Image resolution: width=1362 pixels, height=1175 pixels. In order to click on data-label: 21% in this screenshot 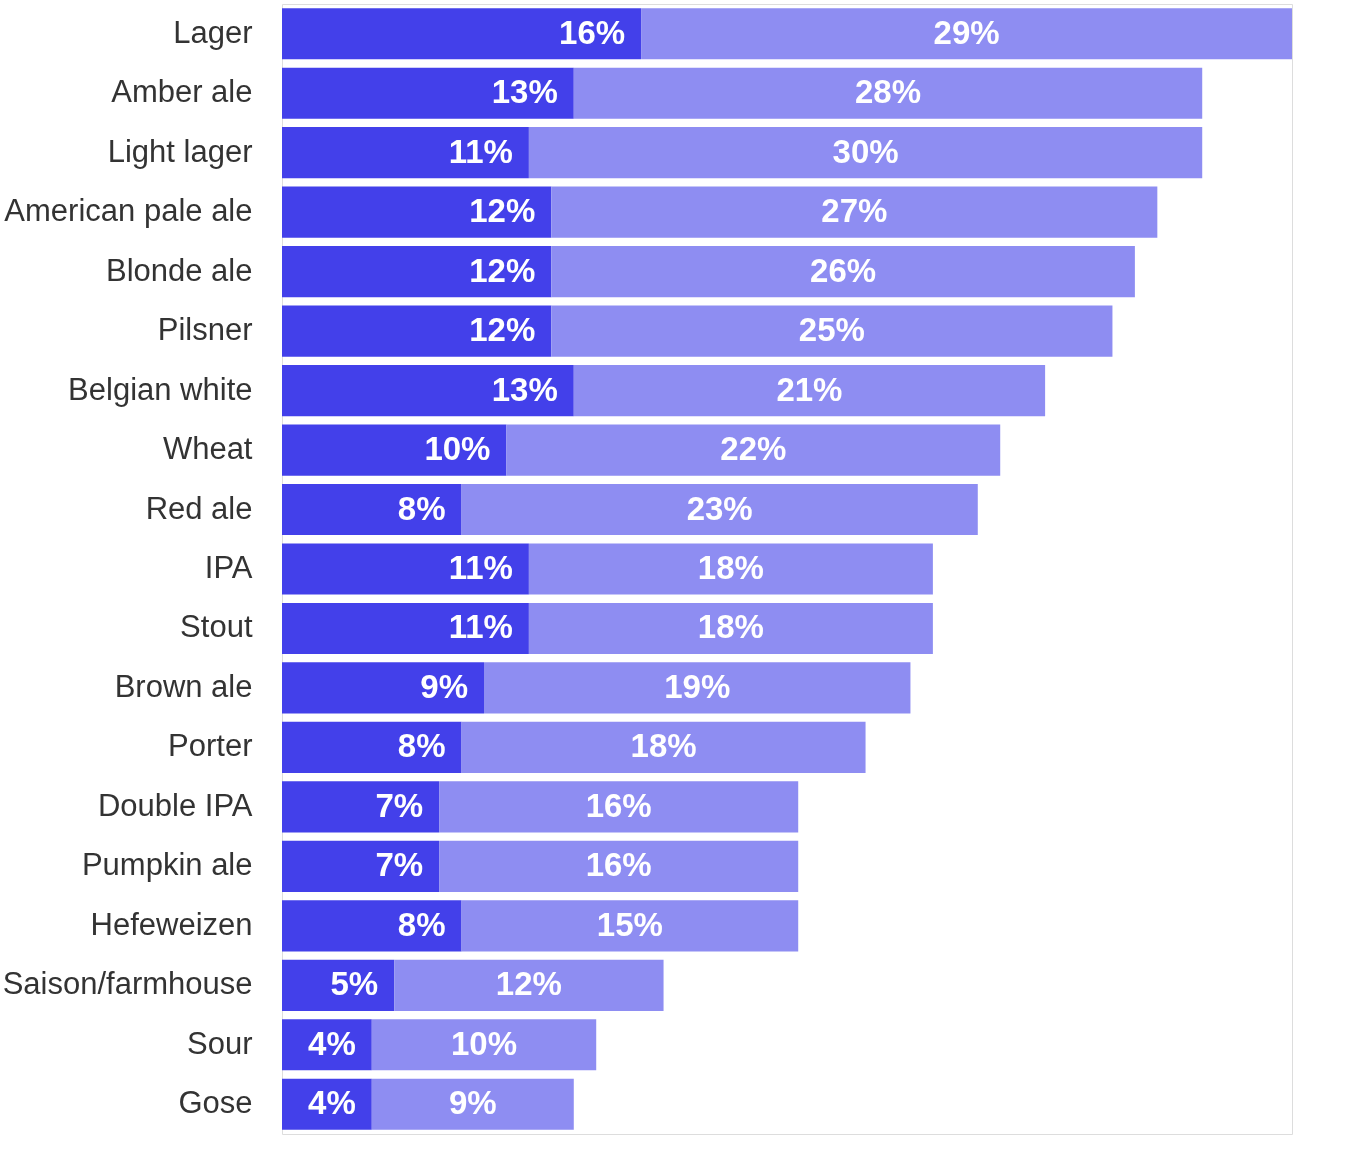, I will do `click(809, 389)`.